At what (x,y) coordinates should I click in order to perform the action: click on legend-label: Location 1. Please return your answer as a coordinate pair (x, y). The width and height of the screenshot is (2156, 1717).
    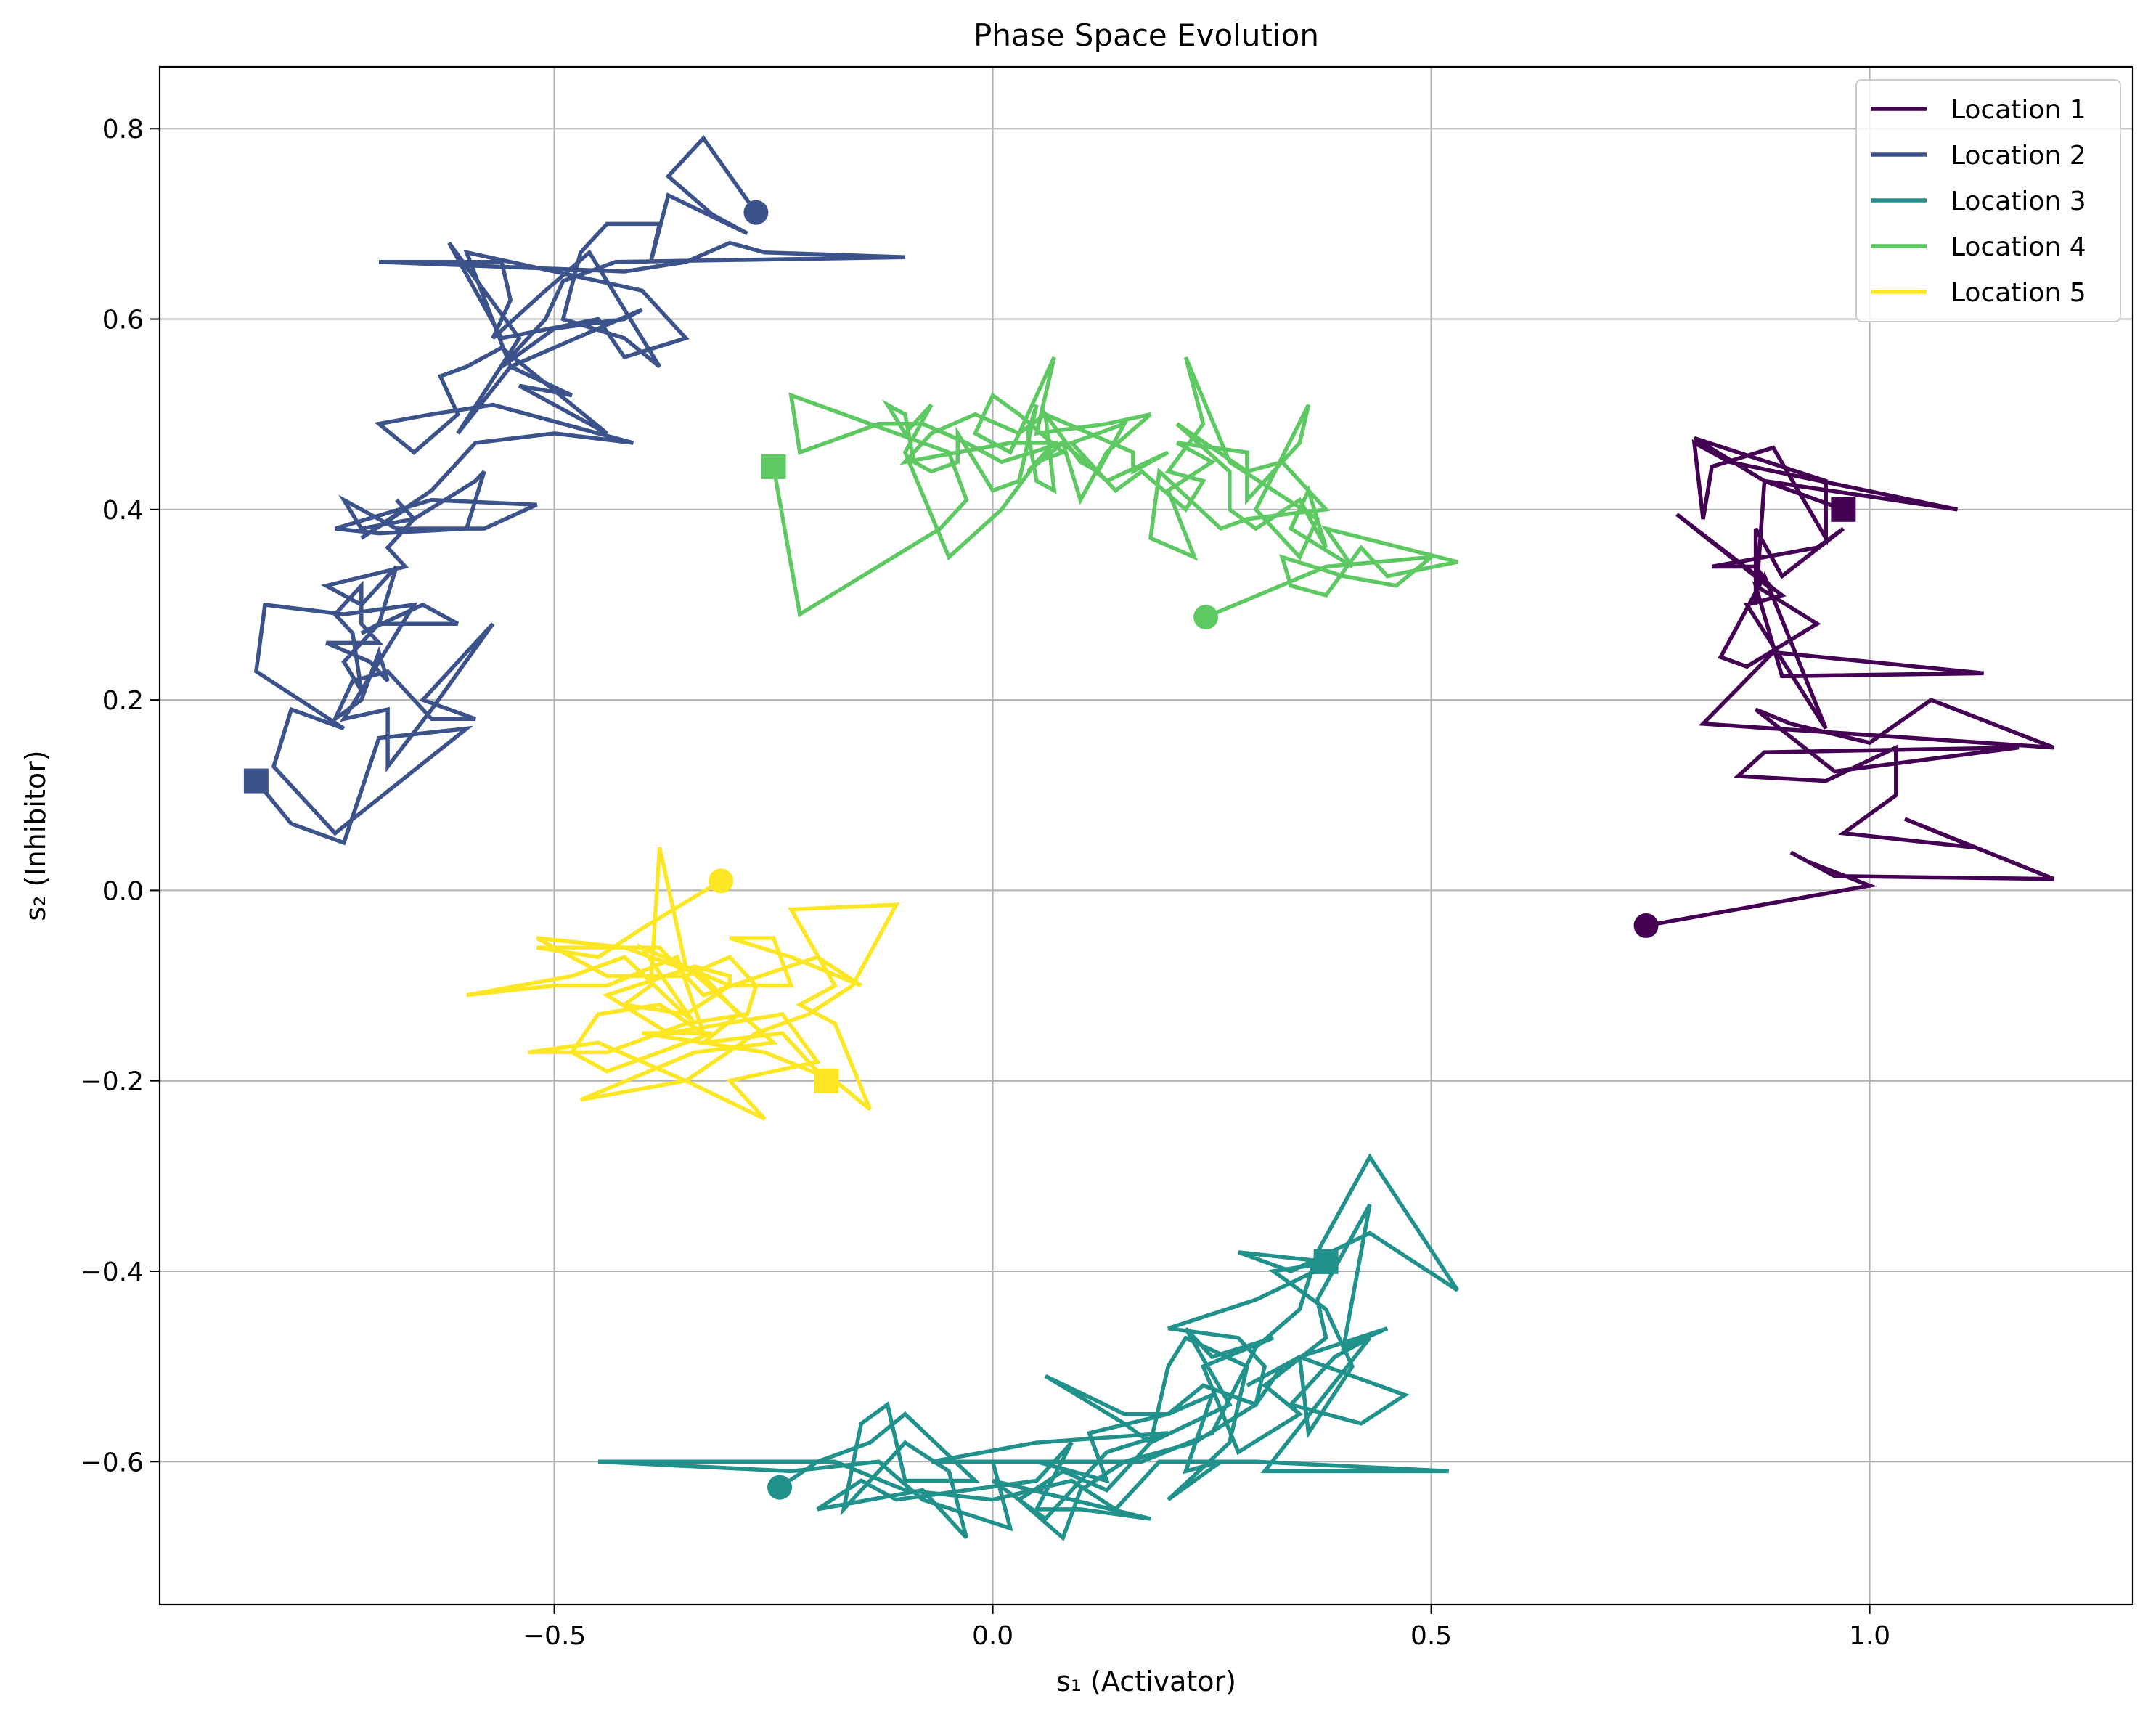
    Looking at the image, I should click on (2019, 110).